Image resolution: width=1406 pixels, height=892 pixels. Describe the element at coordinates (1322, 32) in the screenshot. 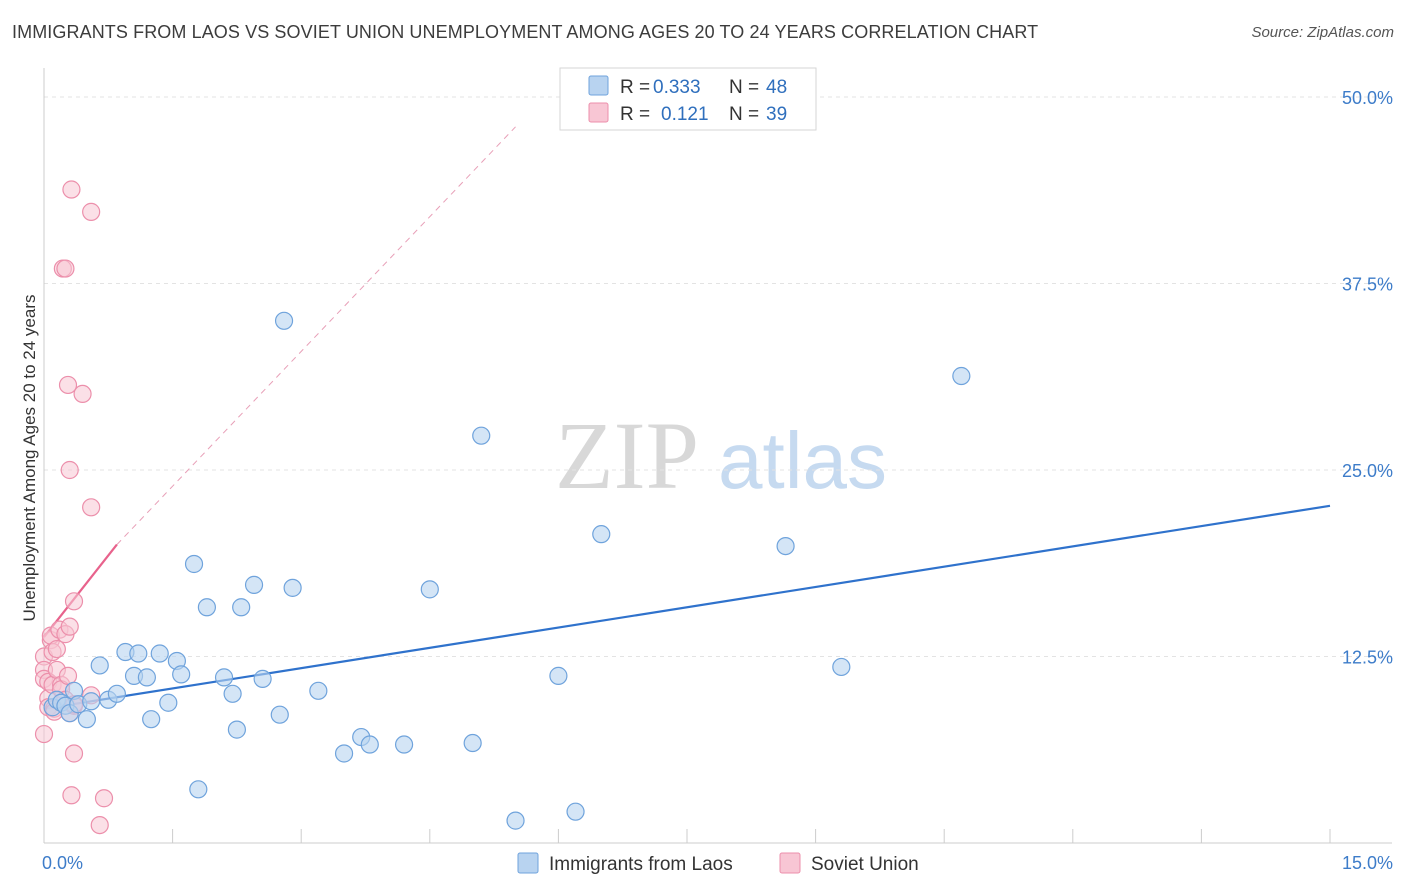

I see `source-label: Source: ZipAtlas.com` at that location.